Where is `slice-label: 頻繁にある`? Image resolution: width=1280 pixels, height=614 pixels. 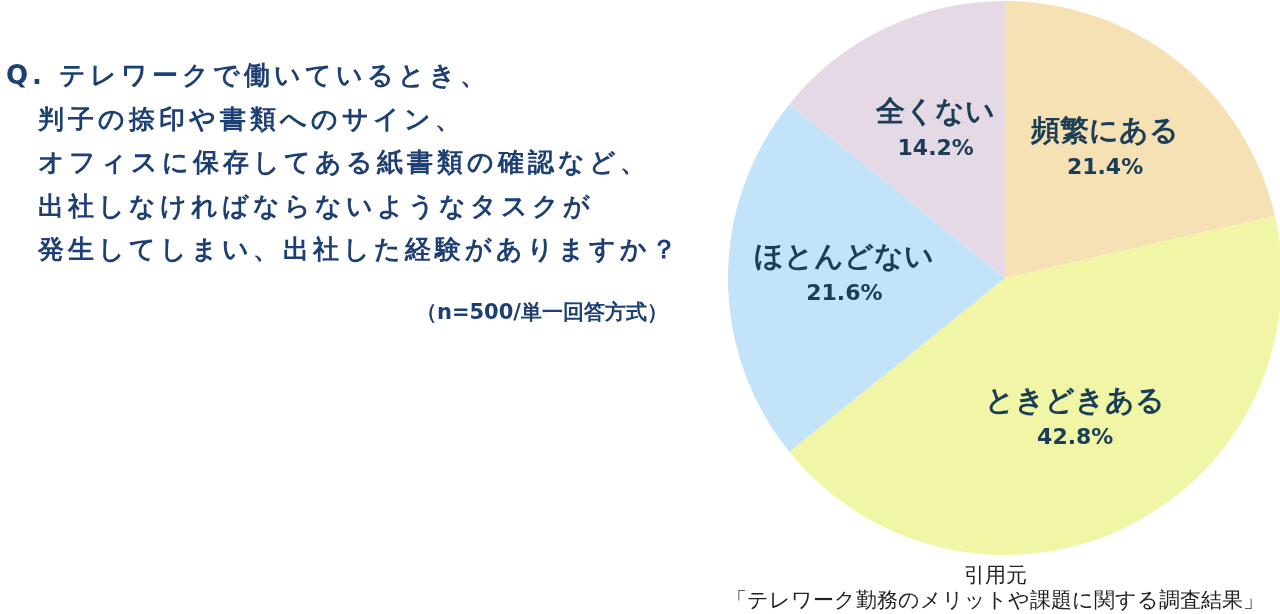
slice-label: 頻繁にある is located at coordinates (1105, 129).